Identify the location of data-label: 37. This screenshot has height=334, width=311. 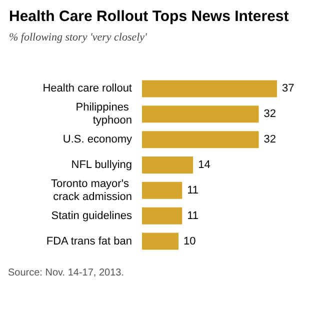
(288, 88).